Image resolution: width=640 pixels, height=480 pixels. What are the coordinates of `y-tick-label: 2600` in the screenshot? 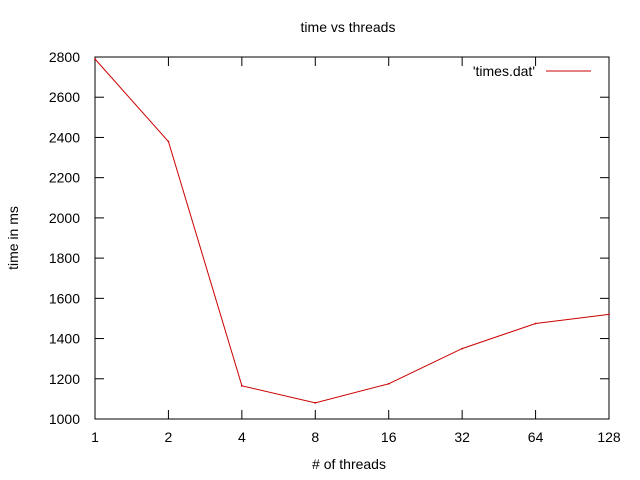 It's located at (64, 97).